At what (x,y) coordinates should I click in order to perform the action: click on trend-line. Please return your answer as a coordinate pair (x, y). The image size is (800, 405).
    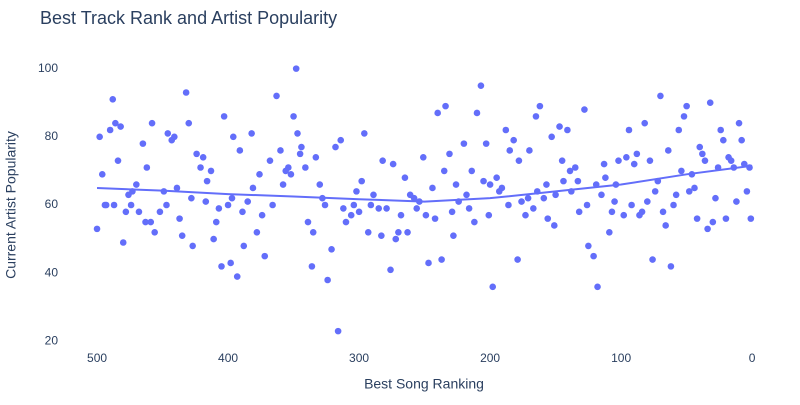
    Looking at the image, I should click on (424, 183).